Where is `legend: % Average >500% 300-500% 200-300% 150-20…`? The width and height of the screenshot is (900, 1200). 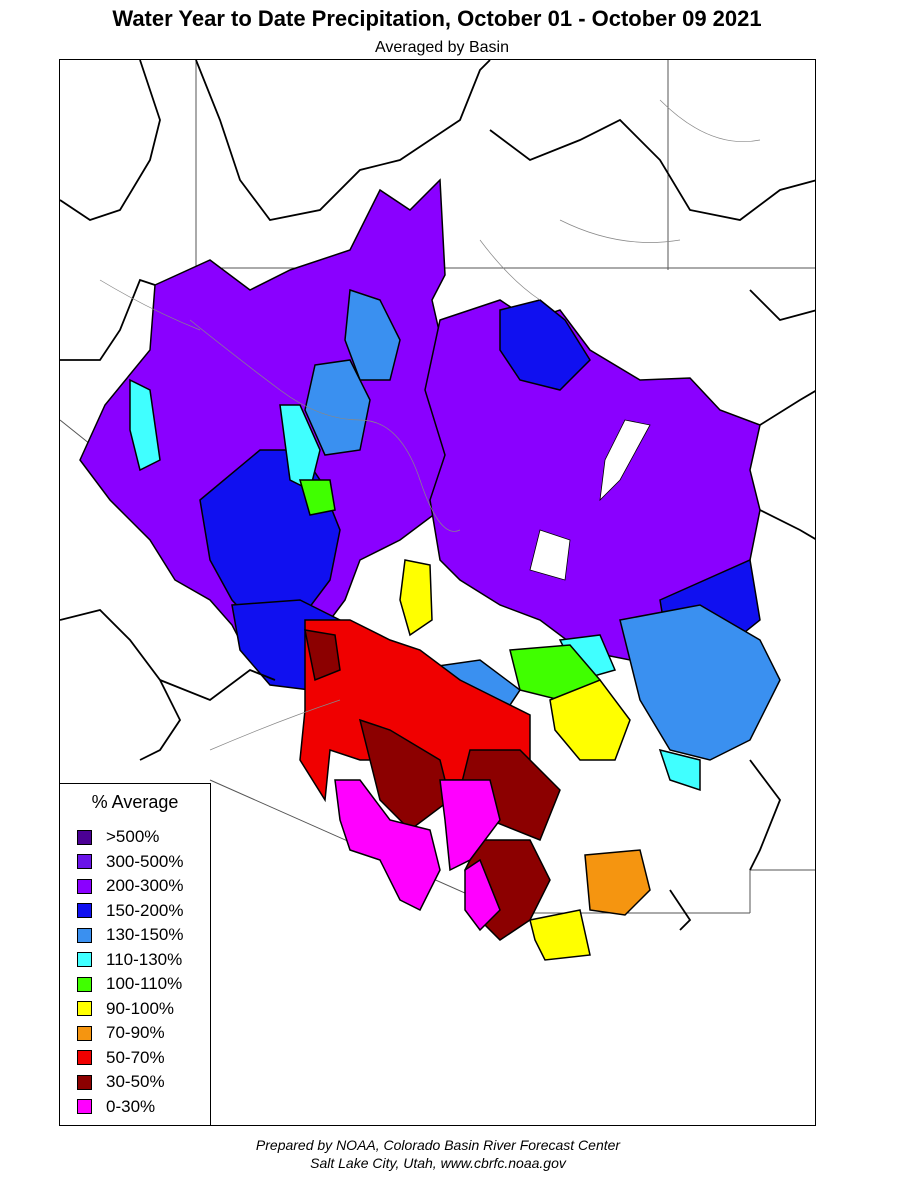 legend: % Average >500% 300-500% 200-300% 150-20… is located at coordinates (135, 954).